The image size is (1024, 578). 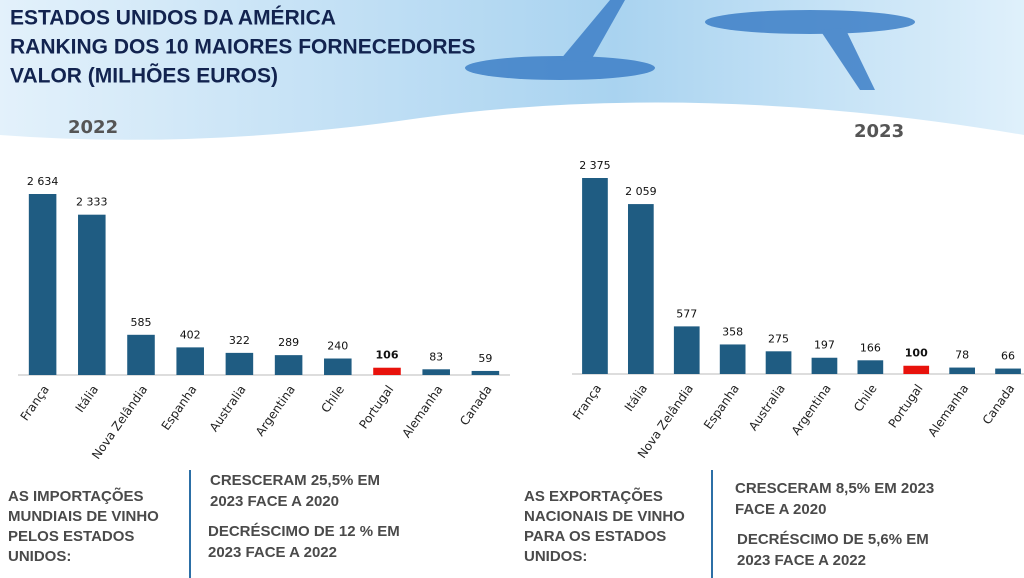 I want to click on data-label: 197, so click(x=824, y=345).